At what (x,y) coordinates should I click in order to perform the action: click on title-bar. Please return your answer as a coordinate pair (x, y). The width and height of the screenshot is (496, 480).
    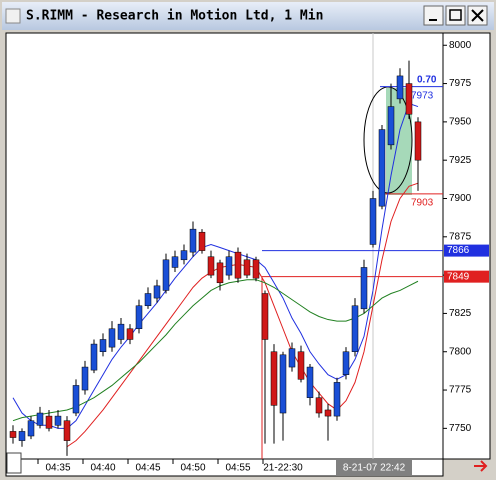
    Looking at the image, I should click on (248, 16).